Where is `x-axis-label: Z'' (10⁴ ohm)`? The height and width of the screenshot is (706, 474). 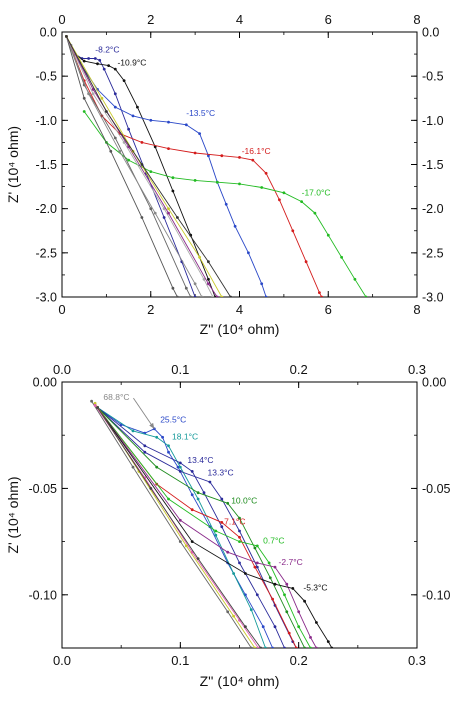
x-axis-label: Z'' (10⁴ ohm) is located at coordinates (240, 329).